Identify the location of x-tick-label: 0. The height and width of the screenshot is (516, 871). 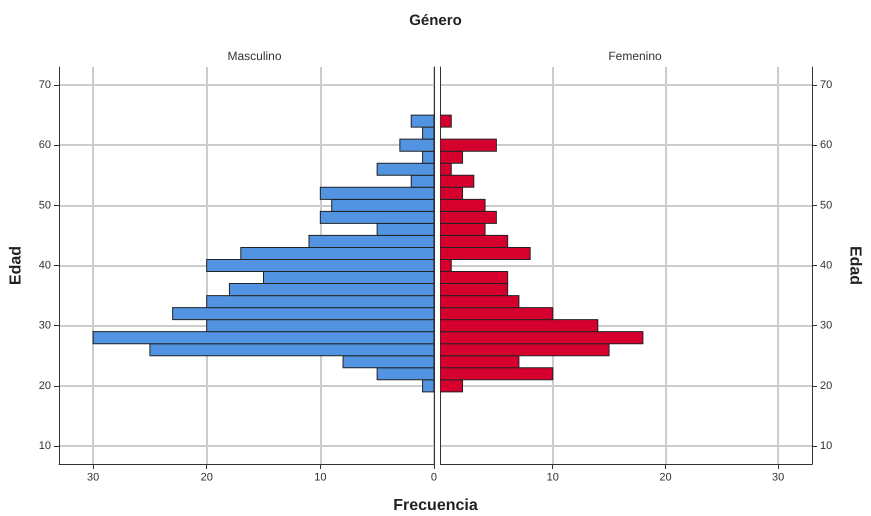
(434, 478).